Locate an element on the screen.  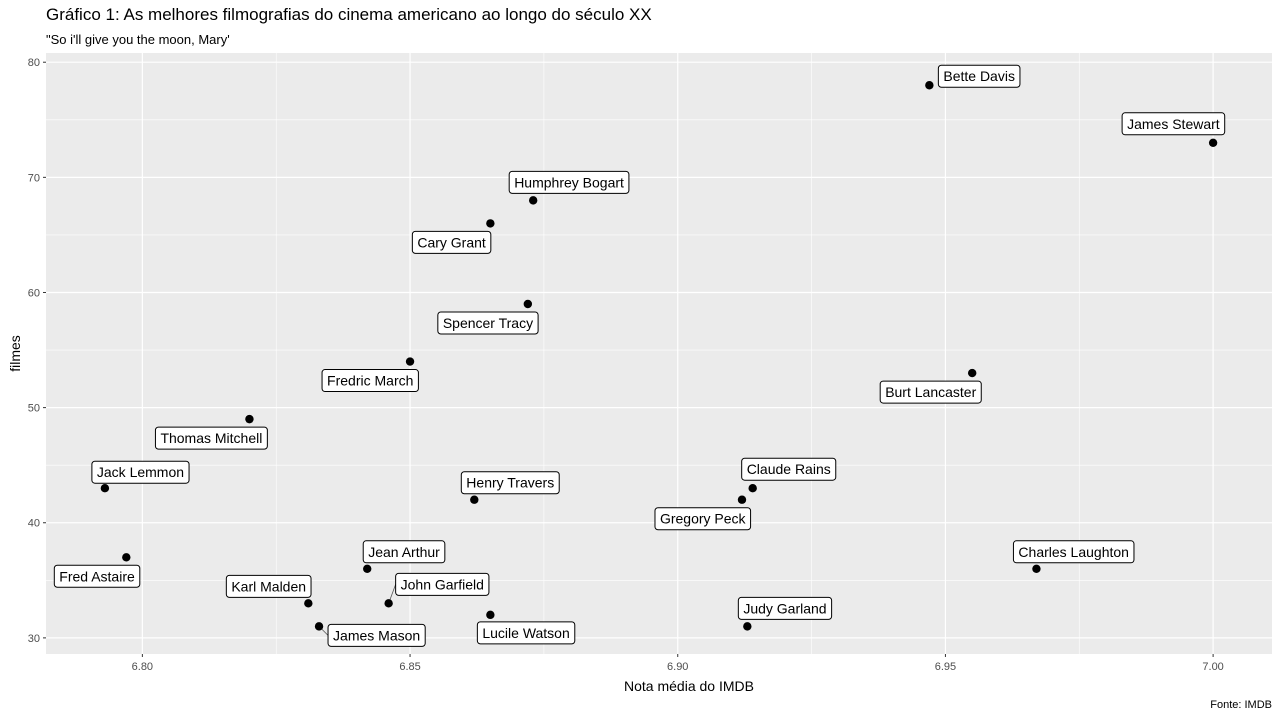
chart-caption: Fonte: IMDB is located at coordinates (1241, 705).